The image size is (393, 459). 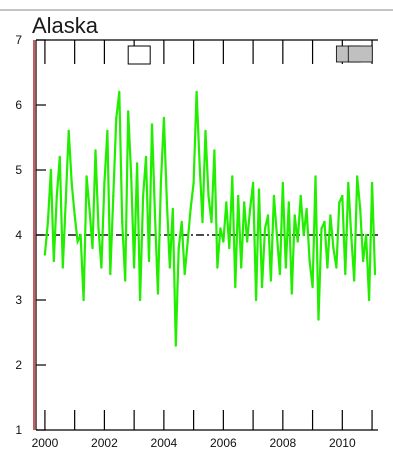 What do you see at coordinates (282, 443) in the screenshot?
I see `x-tick-label: 2008` at bounding box center [282, 443].